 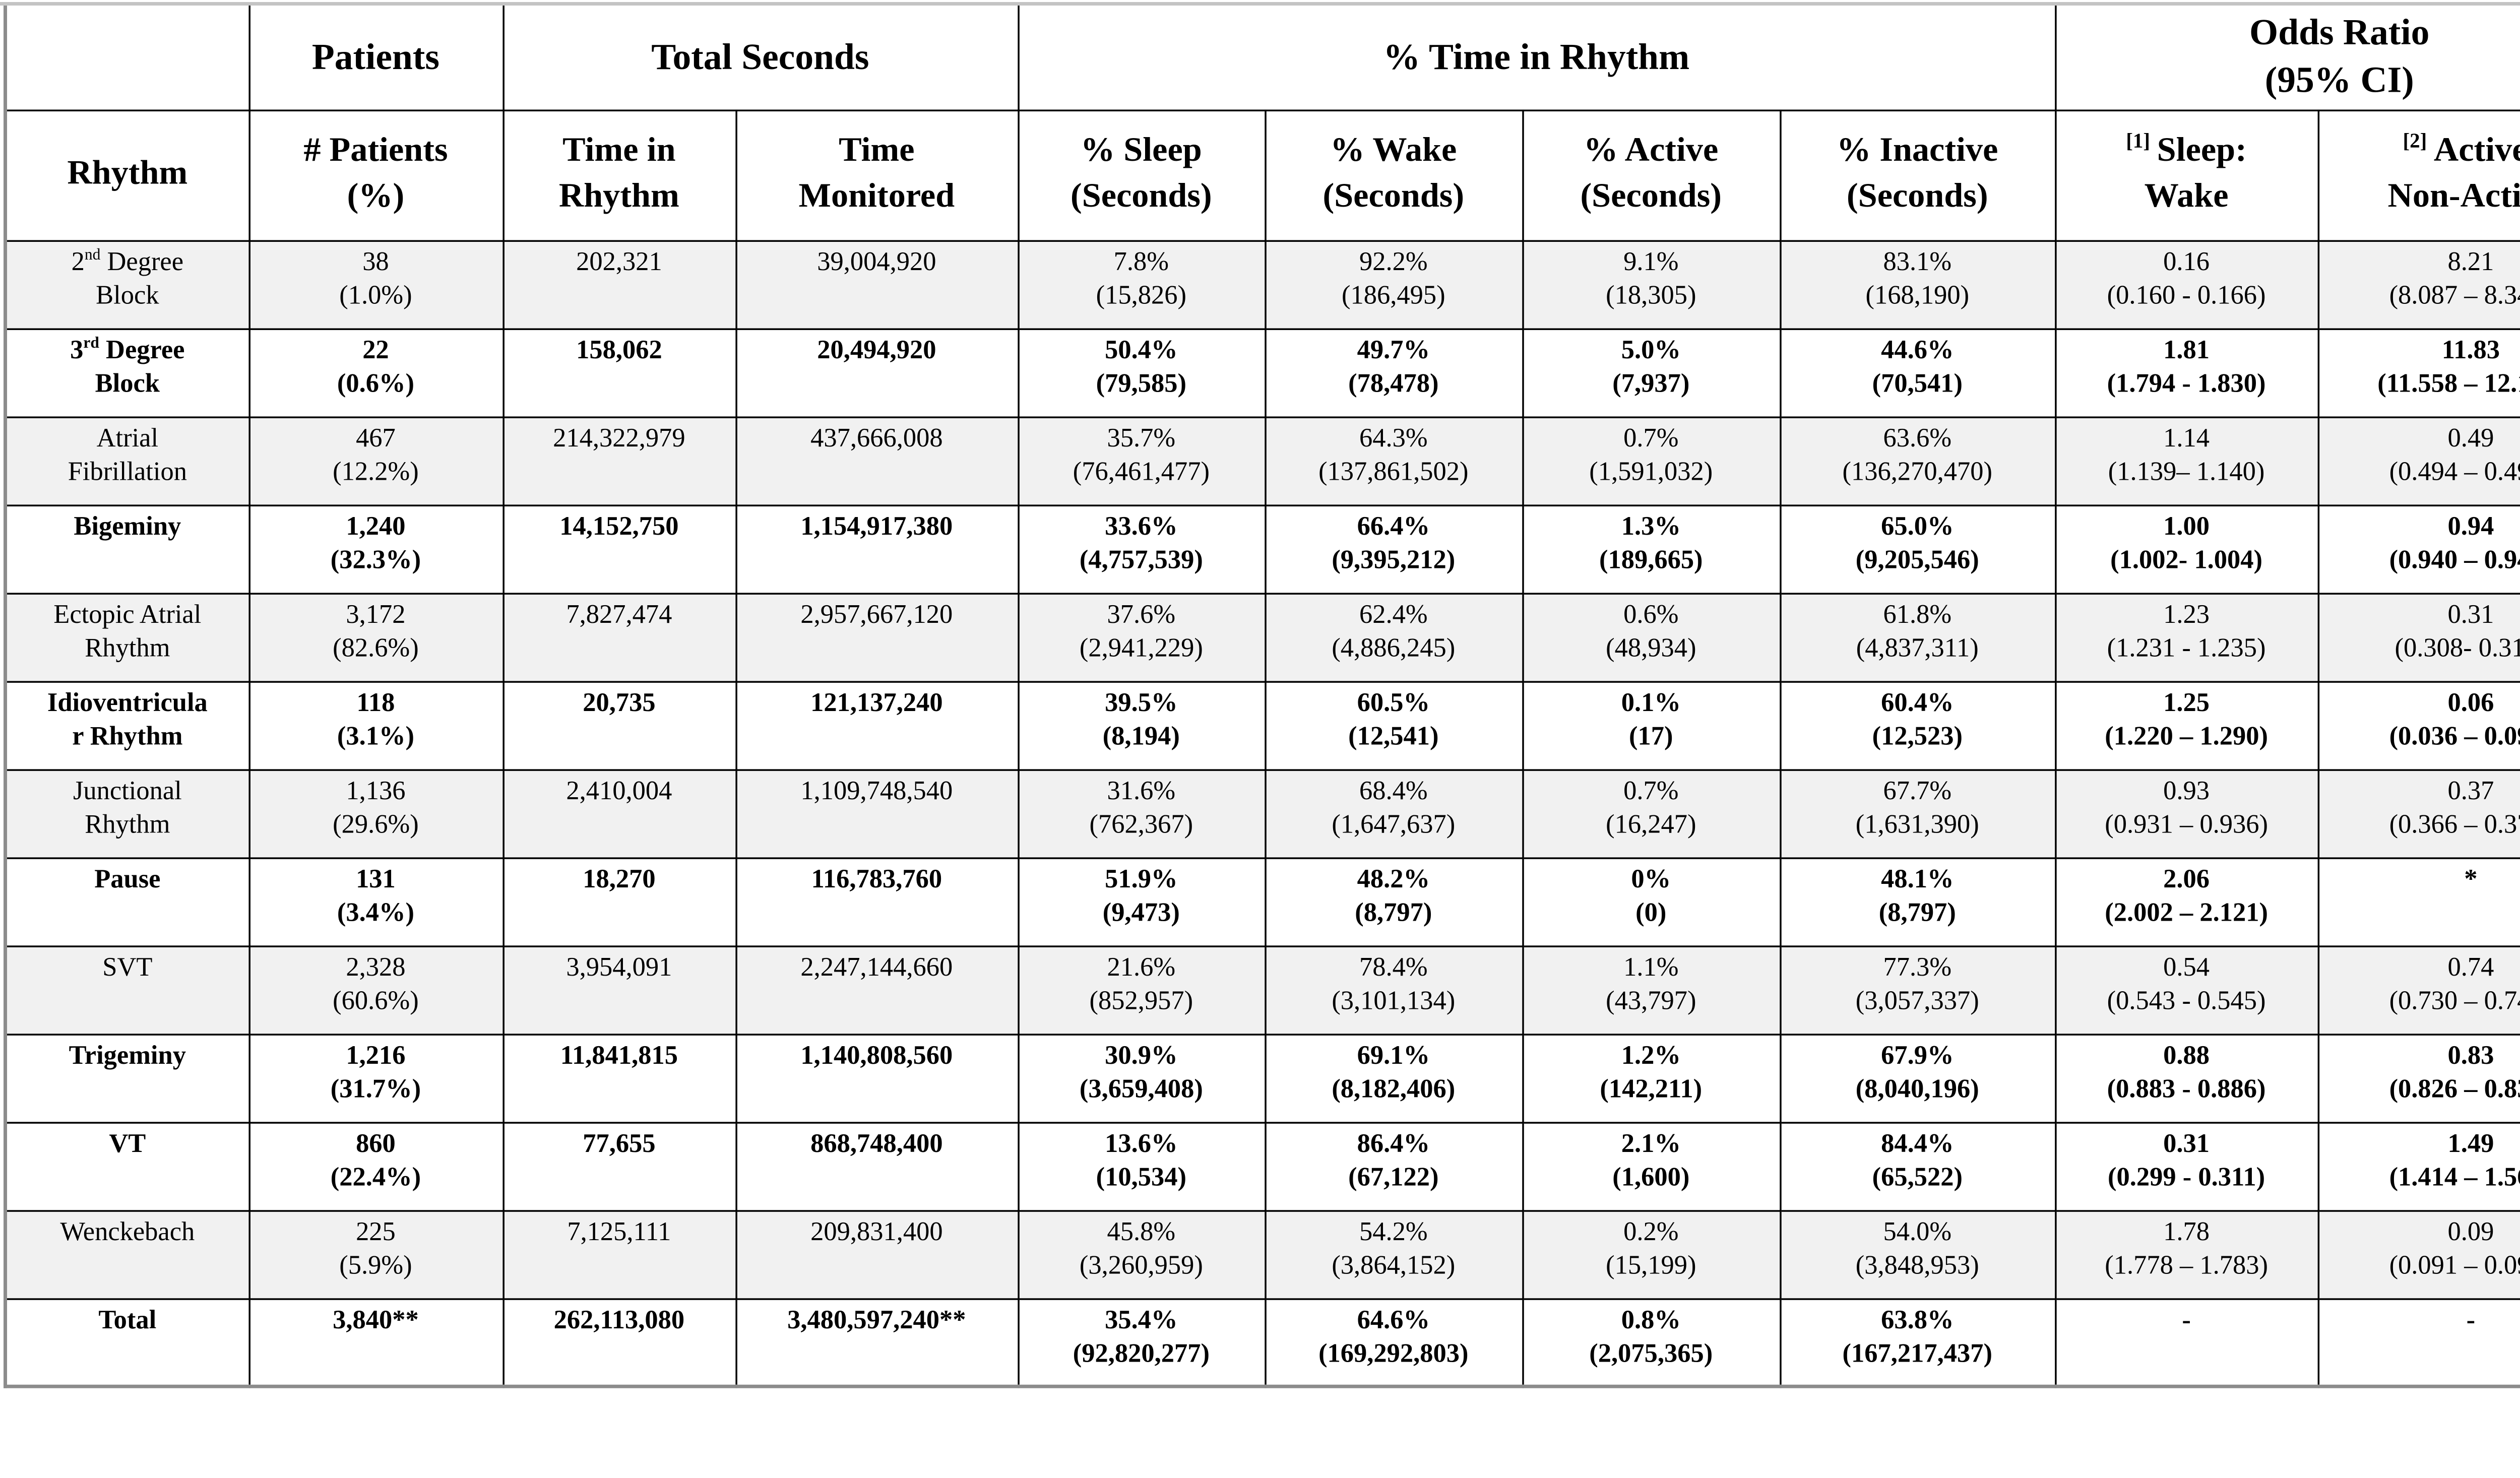 What do you see at coordinates (1651, 1232) in the screenshot?
I see `cell-line: 0.2%` at bounding box center [1651, 1232].